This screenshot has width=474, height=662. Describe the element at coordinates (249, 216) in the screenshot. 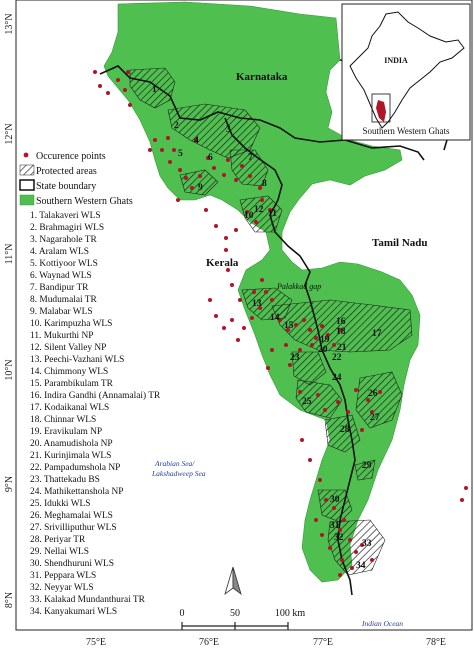

I see `pa-label-10: 10` at that location.